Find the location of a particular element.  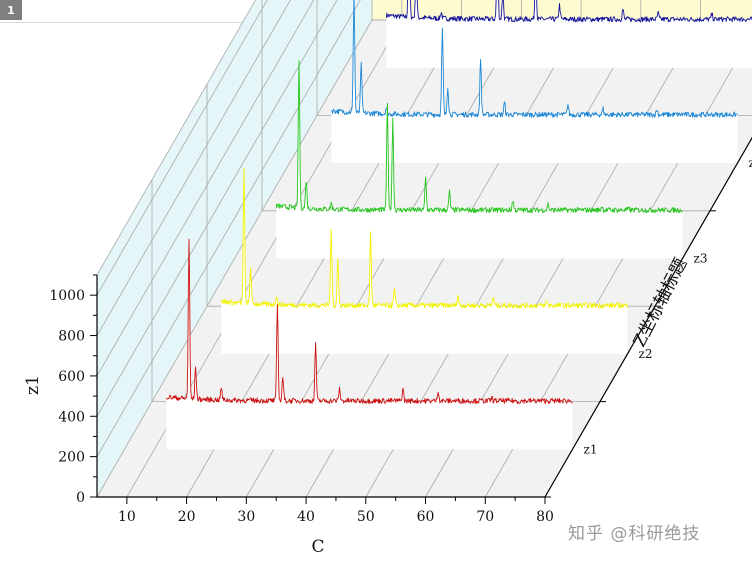

y-axis-title: z1 is located at coordinates (33, 385).